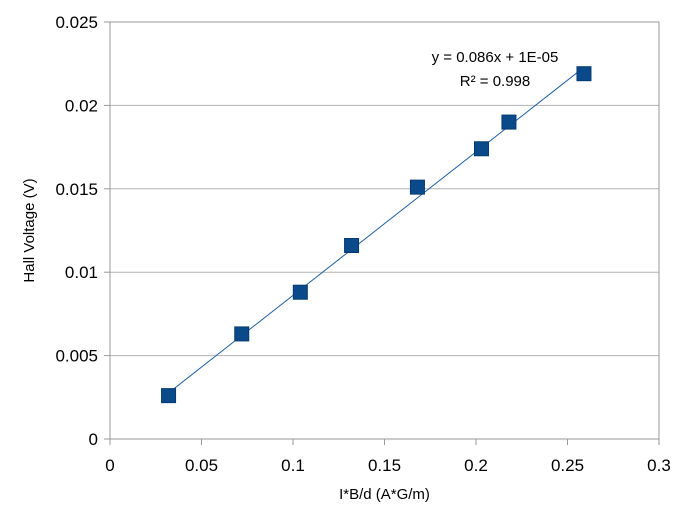 This screenshot has width=691, height=521. Describe the element at coordinates (567, 465) in the screenshot. I see `x-tick-label: 0.25` at that location.